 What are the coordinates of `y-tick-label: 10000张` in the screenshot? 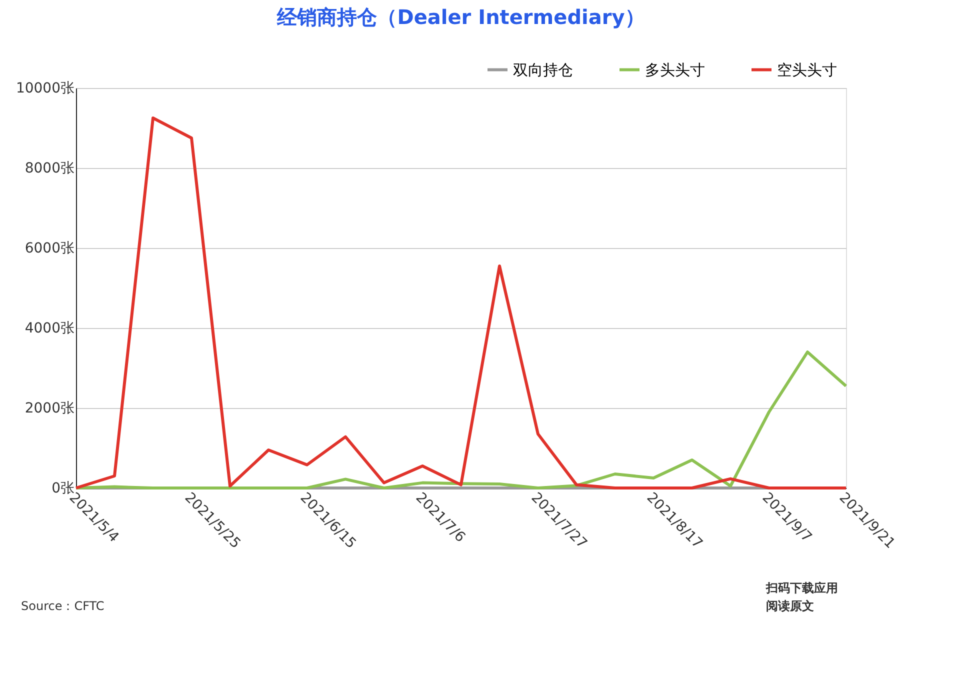 It's located at (45, 88).